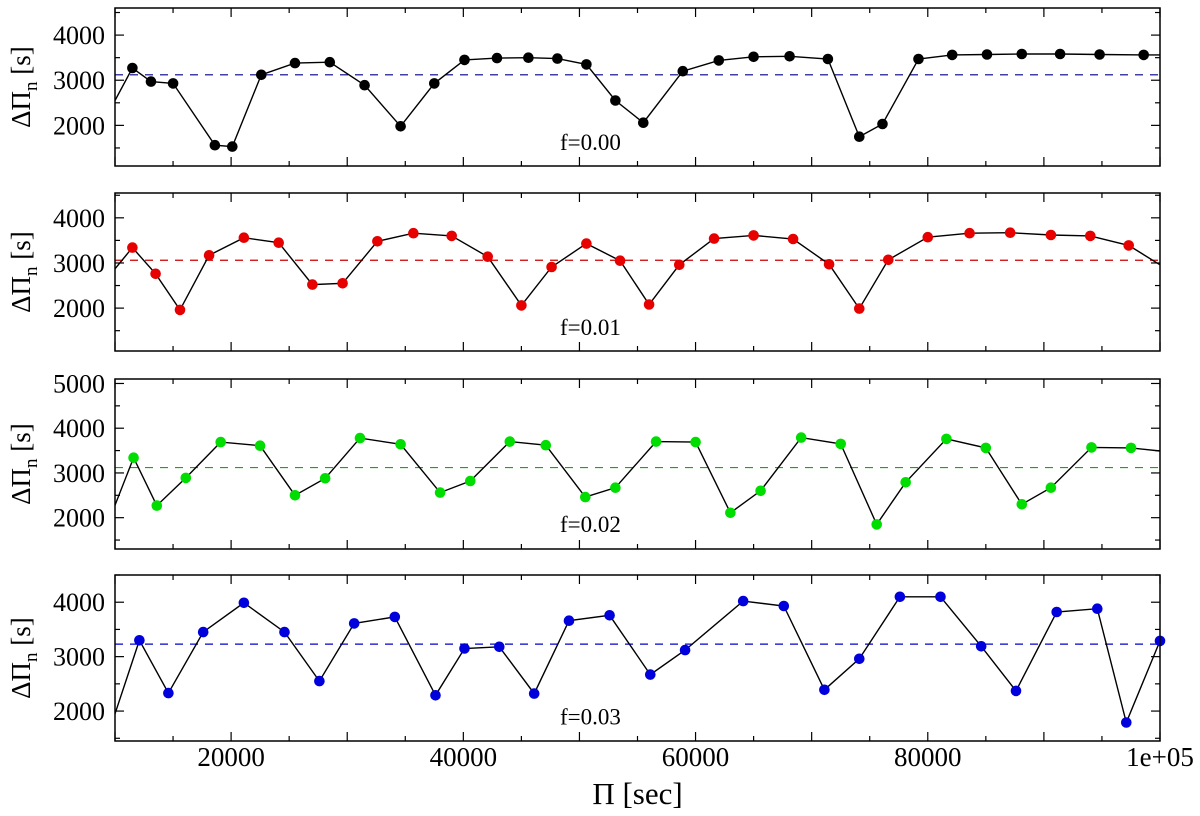 The width and height of the screenshot is (1200, 816). What do you see at coordinates (590, 327) in the screenshot?
I see `panel-label: f=0.01` at bounding box center [590, 327].